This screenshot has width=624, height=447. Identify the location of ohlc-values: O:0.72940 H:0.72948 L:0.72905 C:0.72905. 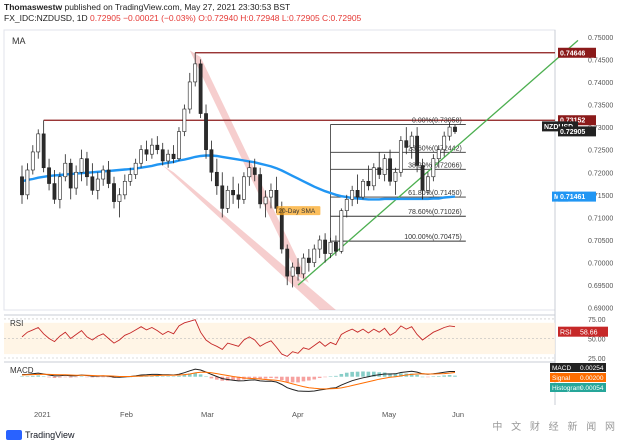
(280, 18).